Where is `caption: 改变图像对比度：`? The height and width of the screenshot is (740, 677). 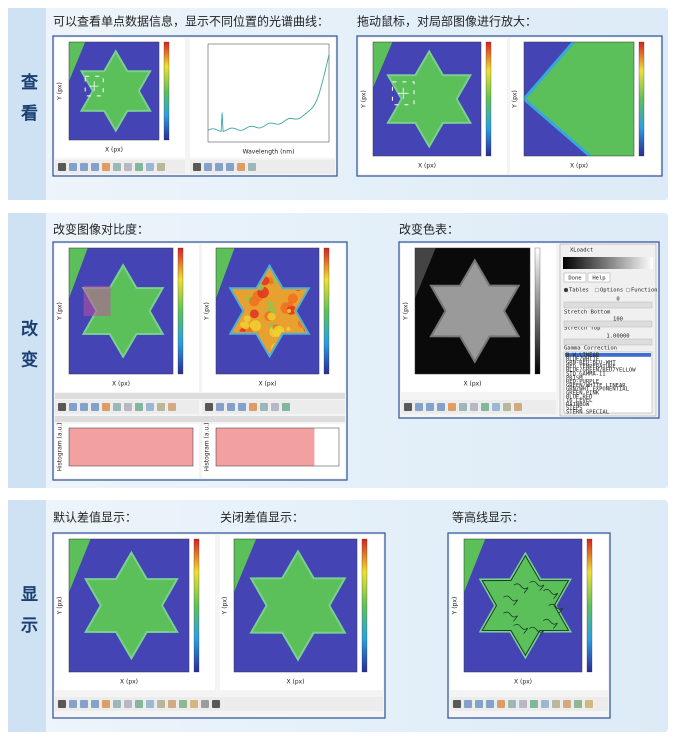
caption: 改变图像对比度： is located at coordinates (101, 229).